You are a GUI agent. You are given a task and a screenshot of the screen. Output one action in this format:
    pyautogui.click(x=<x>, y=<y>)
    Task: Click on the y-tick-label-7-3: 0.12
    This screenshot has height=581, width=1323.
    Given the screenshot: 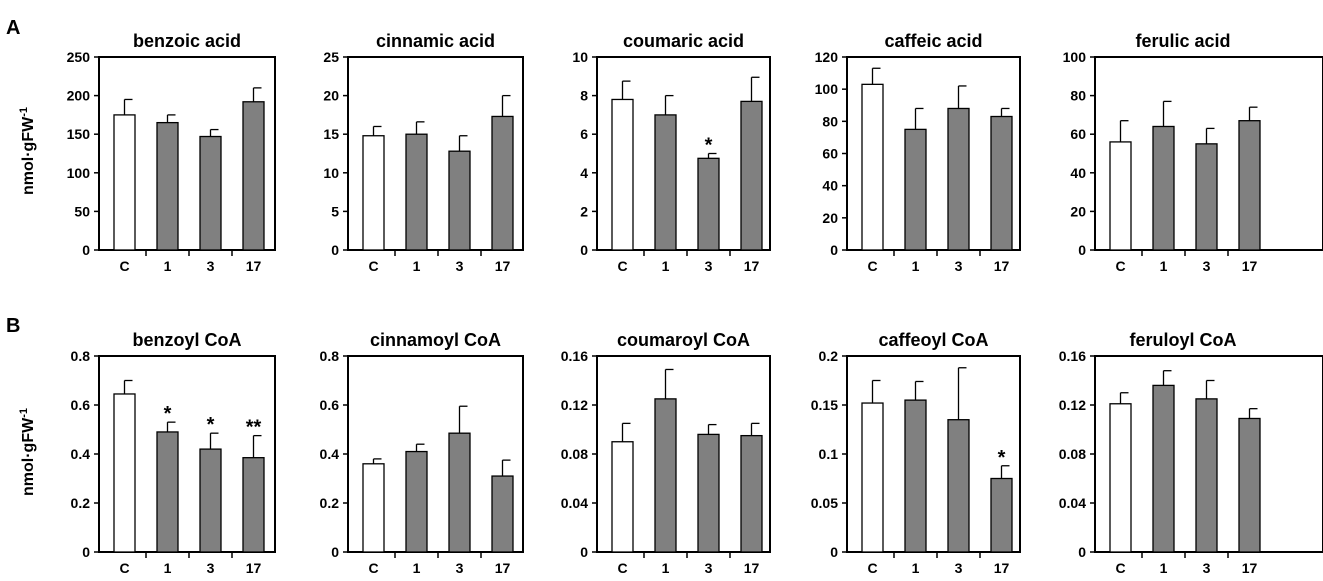 What is the action you would take?
    pyautogui.click(x=574, y=405)
    